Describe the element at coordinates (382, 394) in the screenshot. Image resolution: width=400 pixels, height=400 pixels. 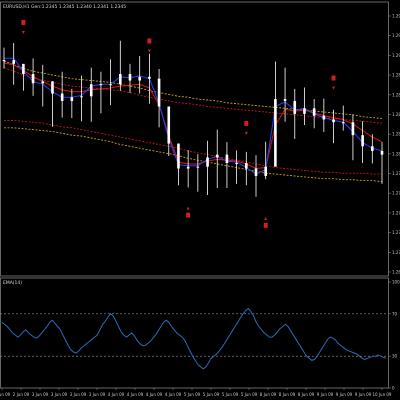
I see `time-tick-label: 10 Jun 09` at that location.